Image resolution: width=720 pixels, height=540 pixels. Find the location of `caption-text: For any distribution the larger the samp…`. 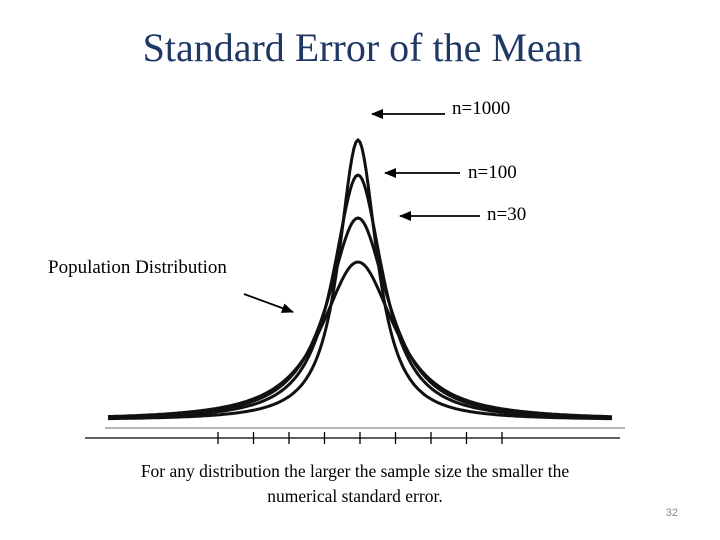

caption-text: For any distribution the larger the samp… is located at coordinates (355, 483).